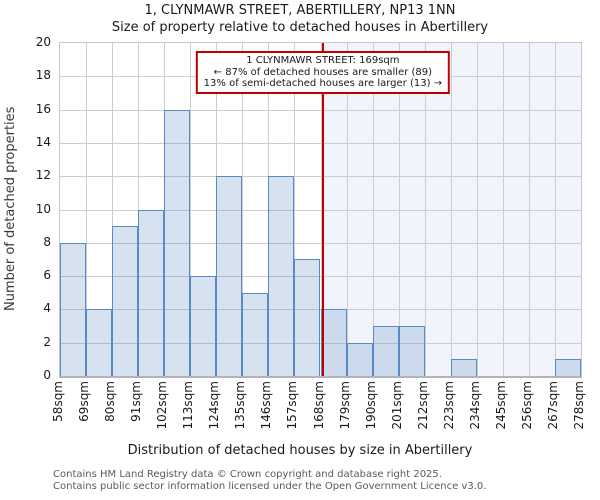 This screenshot has height=500, width=600. I want to click on y-tick-label: 20, so click(43, 42).